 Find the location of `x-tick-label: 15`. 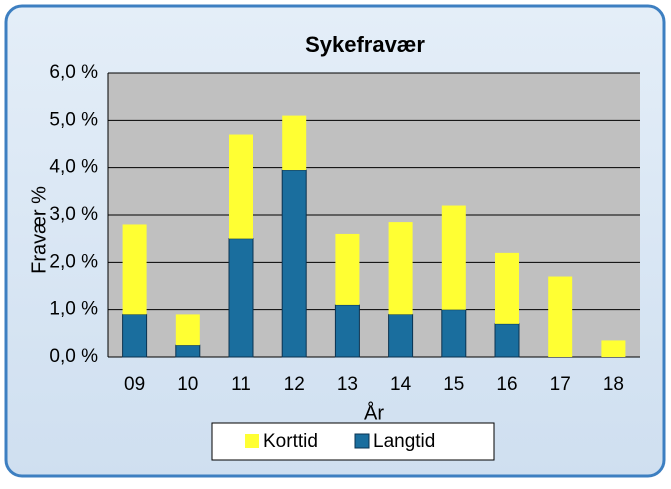

x-tick-label: 15 is located at coordinates (453, 384).